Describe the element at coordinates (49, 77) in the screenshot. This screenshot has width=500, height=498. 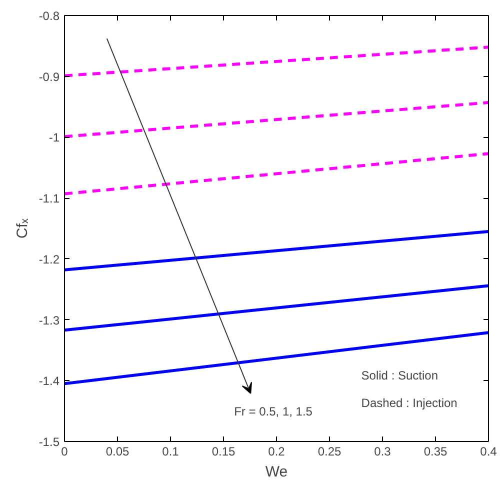
I see `y-tick-label: -0.9` at that location.